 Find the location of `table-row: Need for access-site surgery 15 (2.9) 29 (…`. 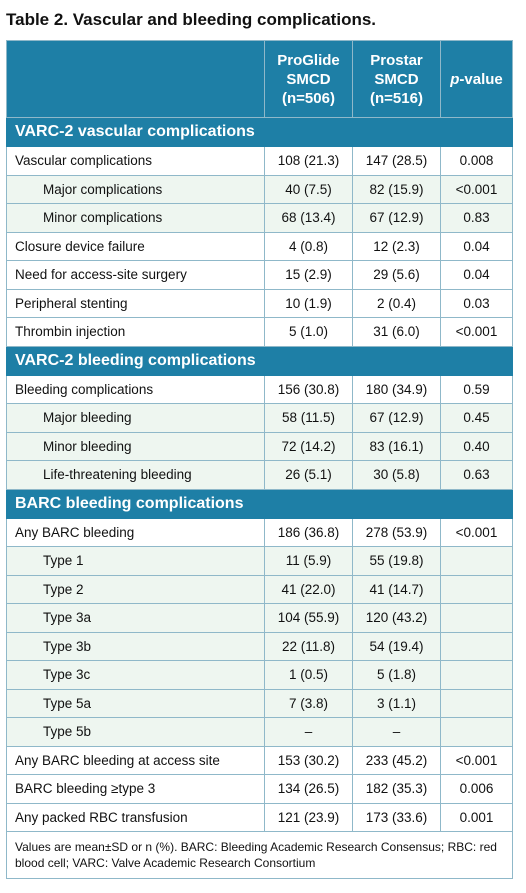

table-row: Need for access-site surgery 15 (2.9) 29 (… is located at coordinates (259, 275).